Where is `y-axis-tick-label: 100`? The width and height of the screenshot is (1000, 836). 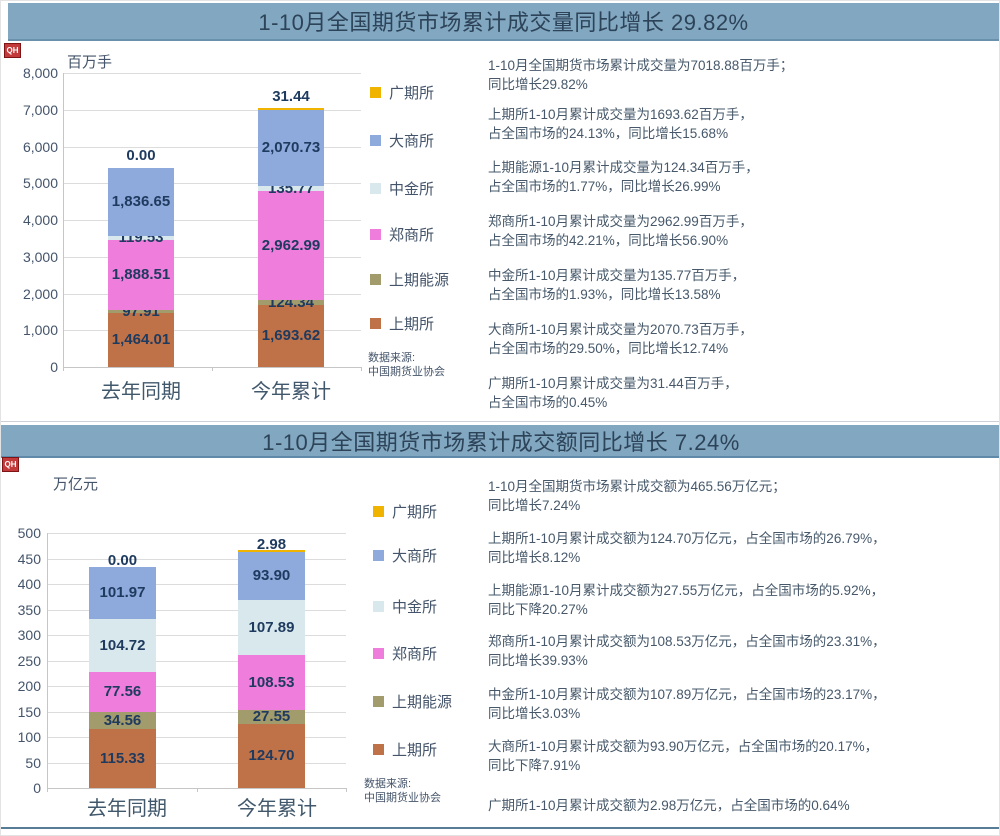 y-axis-tick-label: 100 is located at coordinates (29, 737).